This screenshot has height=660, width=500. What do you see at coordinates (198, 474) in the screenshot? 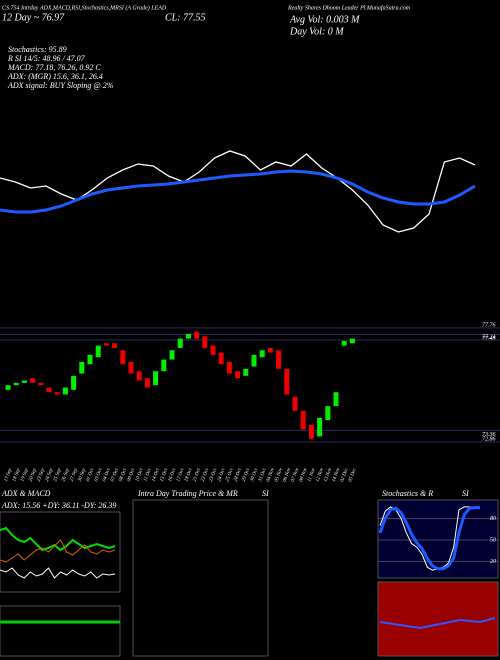
I see `x-tick-label: 21 Oct` at bounding box center [198, 474].